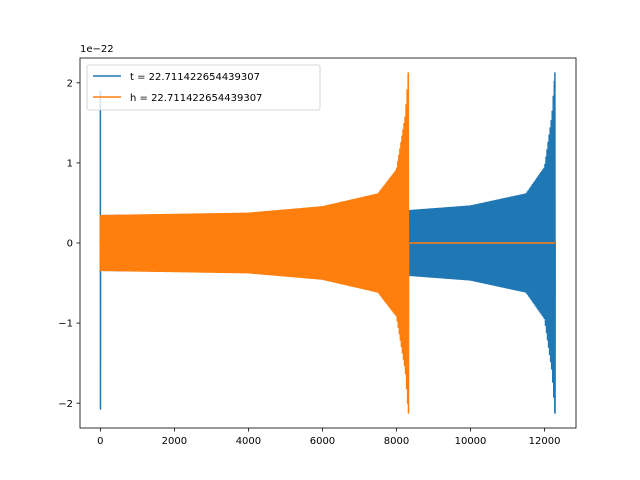 This screenshot has width=640, height=480. Describe the element at coordinates (195, 77) in the screenshot. I see `legend-label-series-t: t = 22.711422654439307` at that location.